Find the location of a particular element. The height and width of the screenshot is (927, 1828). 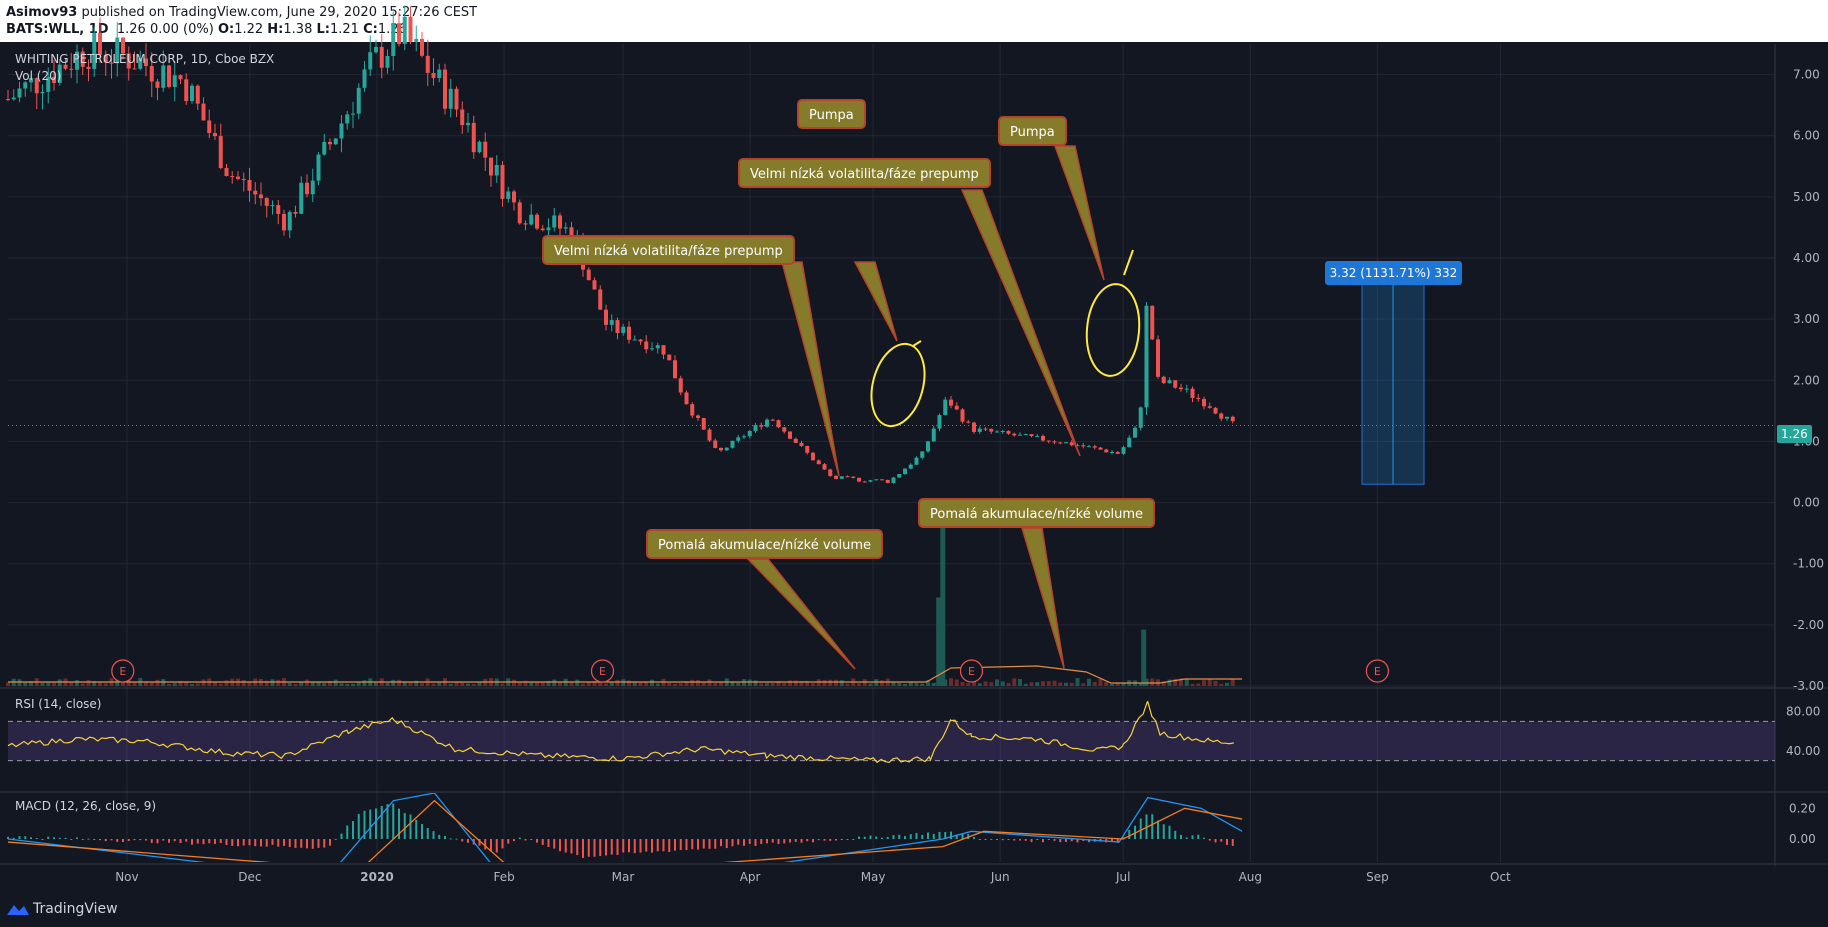

volume-ma-line is located at coordinates (625, 674).